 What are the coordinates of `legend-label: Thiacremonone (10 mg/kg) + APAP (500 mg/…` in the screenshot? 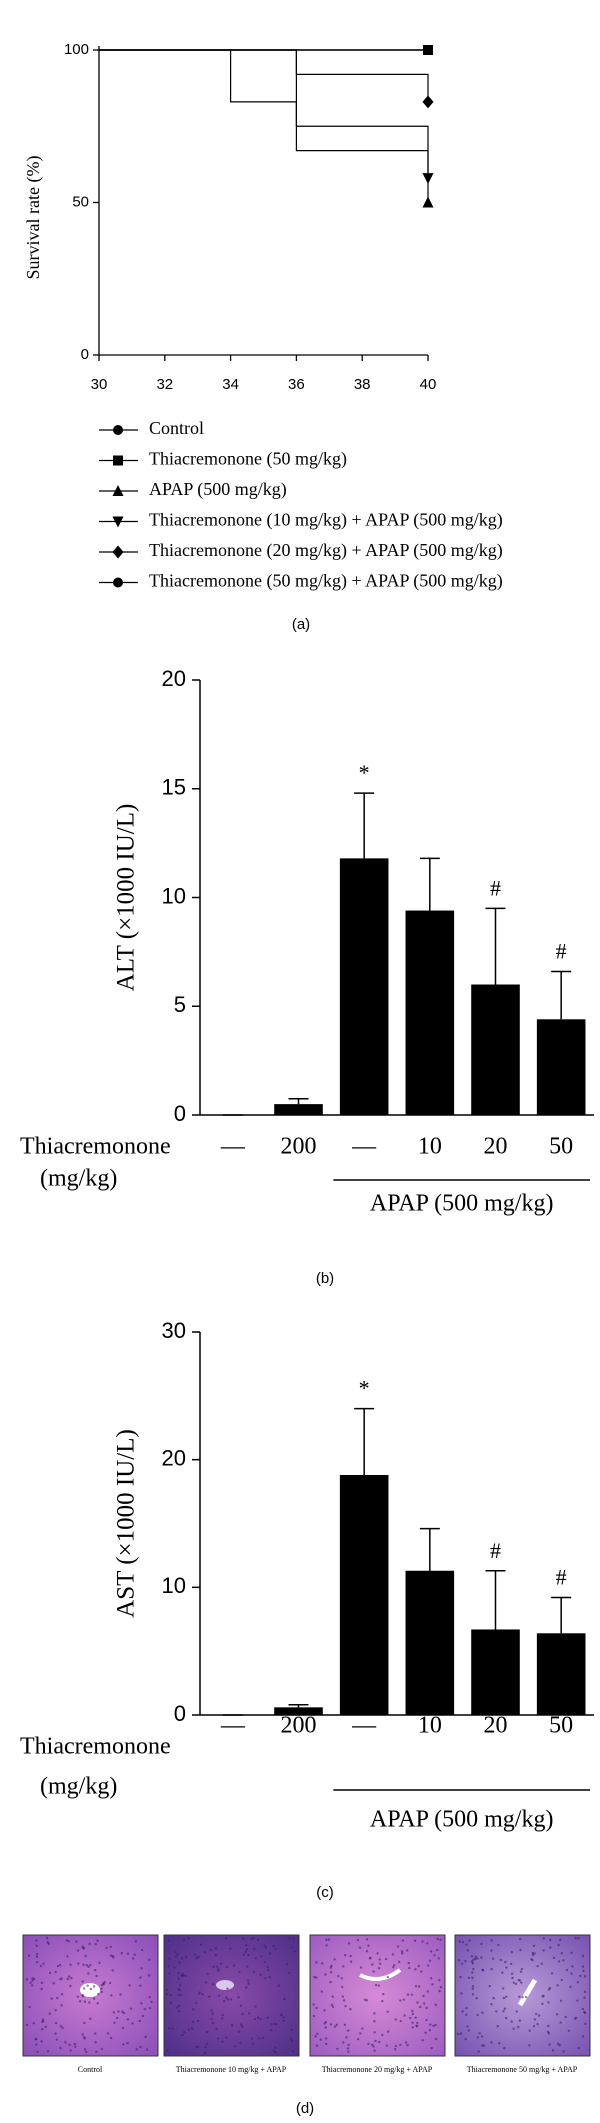 It's located at (326, 520).